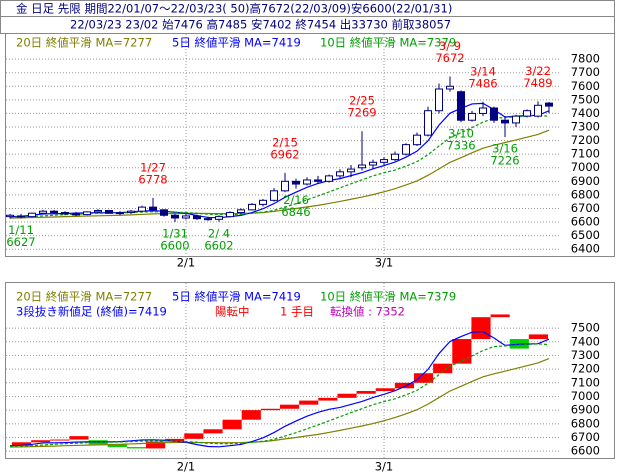 The image size is (624, 475). What do you see at coordinates (174, 246) in the screenshot?
I see `annotation-value: 6600` at bounding box center [174, 246].